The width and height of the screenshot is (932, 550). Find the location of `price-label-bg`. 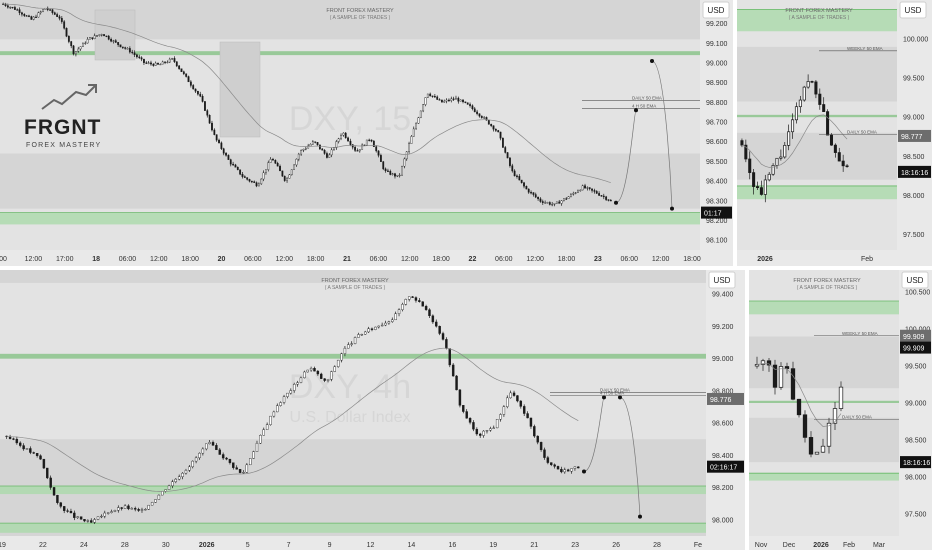

price-label-bg is located at coordinates (716, 212).